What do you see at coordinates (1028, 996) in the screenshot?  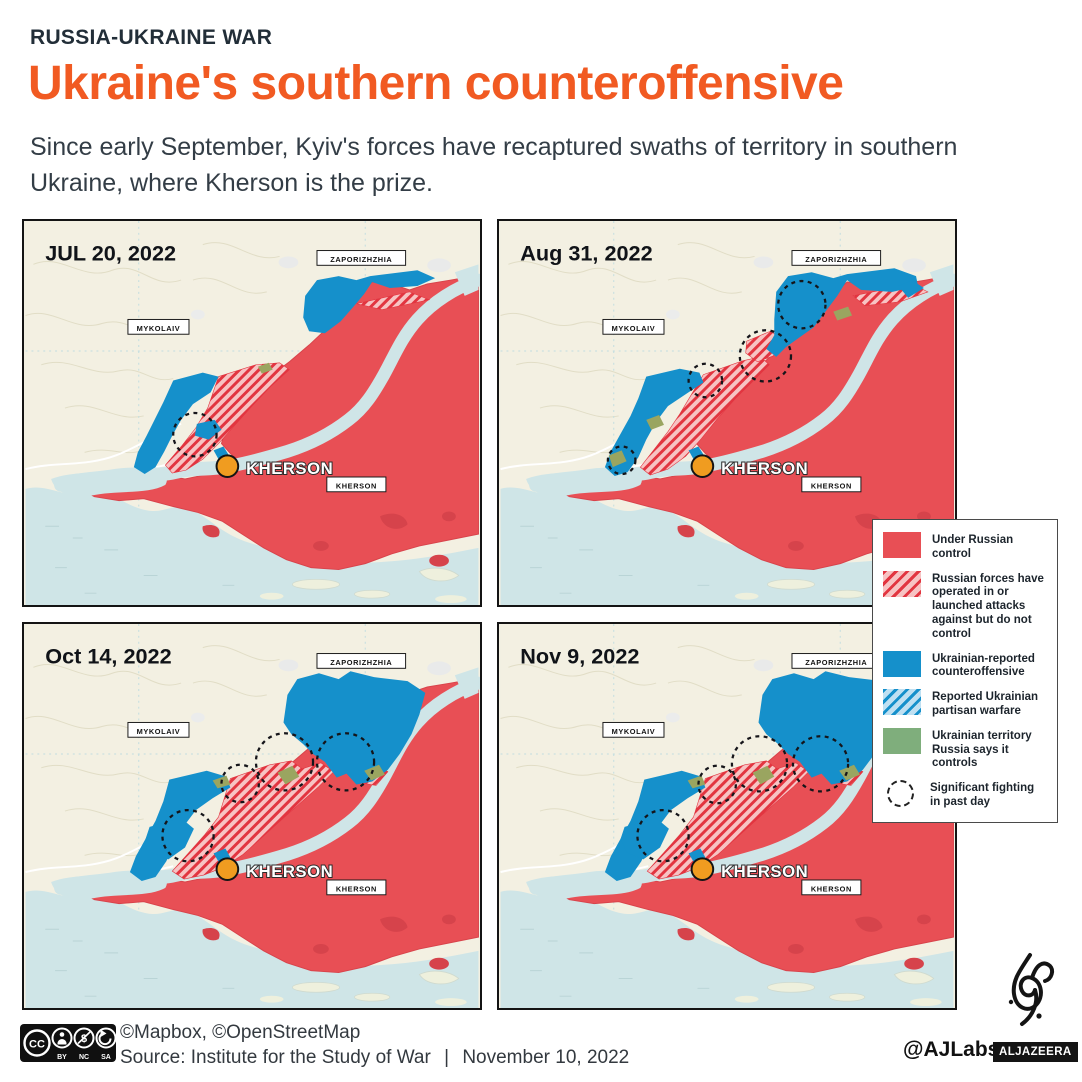 I see `al-jazeera-logo-icon` at bounding box center [1028, 996].